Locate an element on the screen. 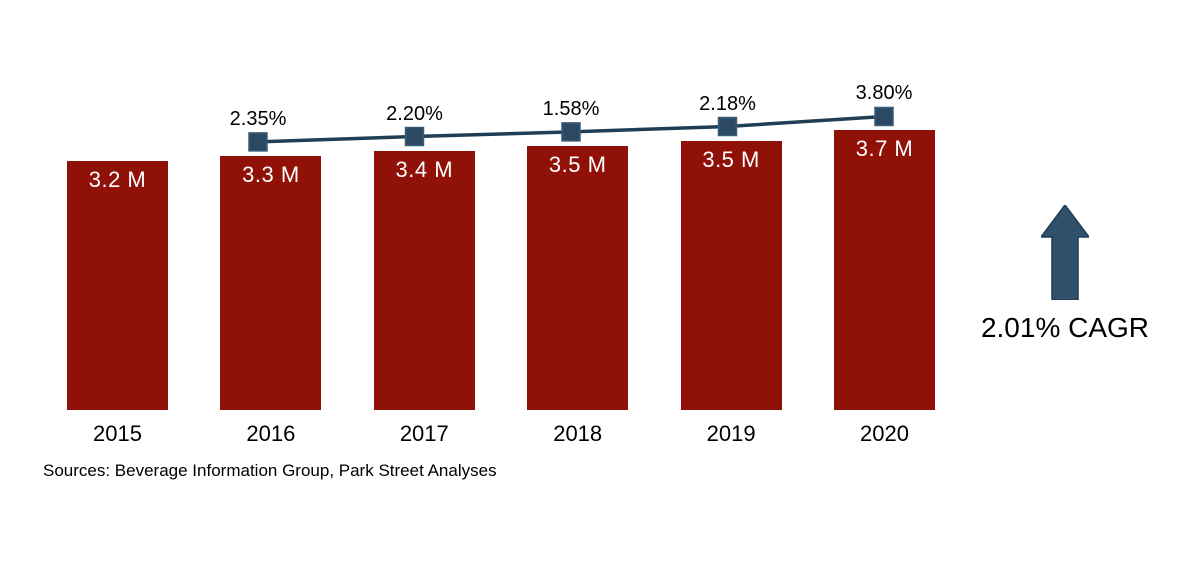 This screenshot has height=563, width=1200. growth-label-2019: 2.18% is located at coordinates (727, 103).